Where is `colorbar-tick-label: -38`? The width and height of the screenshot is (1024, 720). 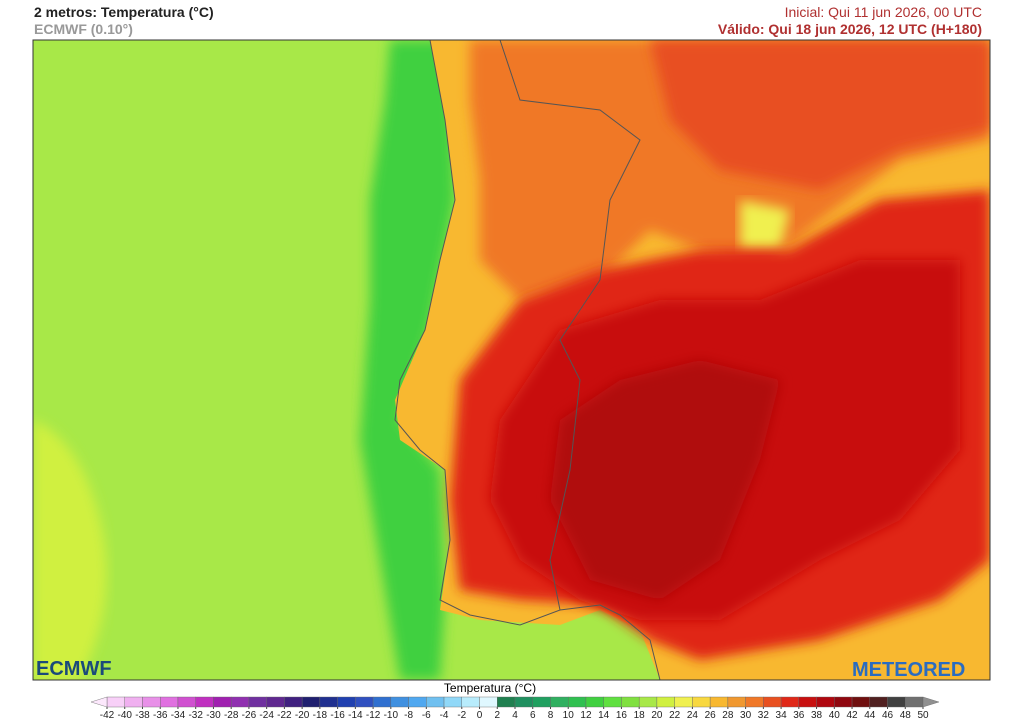 colorbar-tick-label: -38 is located at coordinates (142, 715).